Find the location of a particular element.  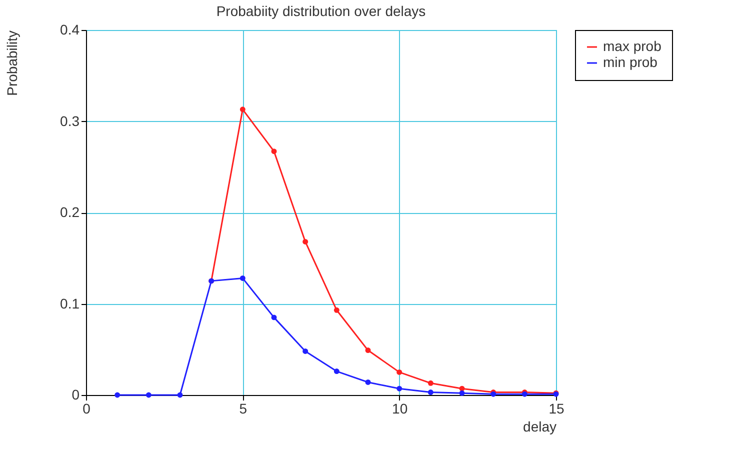

x-tick-label: 0 is located at coordinates (86, 408).